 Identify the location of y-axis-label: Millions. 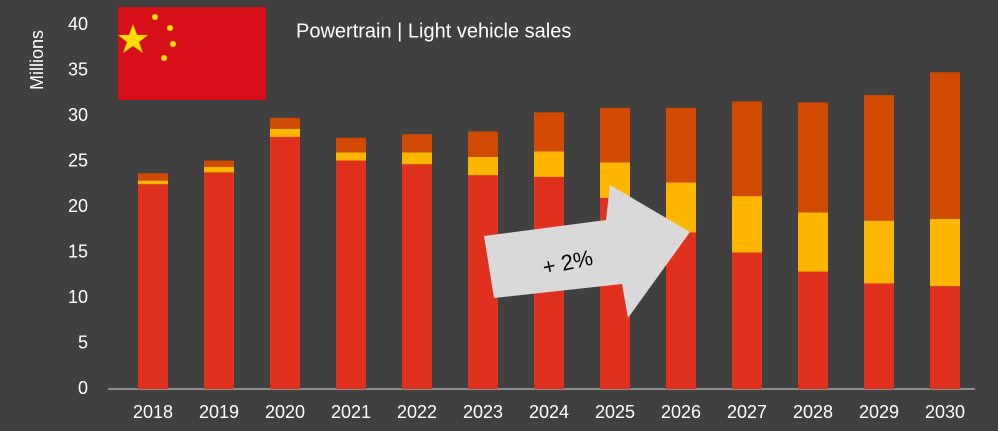
(37, 60).